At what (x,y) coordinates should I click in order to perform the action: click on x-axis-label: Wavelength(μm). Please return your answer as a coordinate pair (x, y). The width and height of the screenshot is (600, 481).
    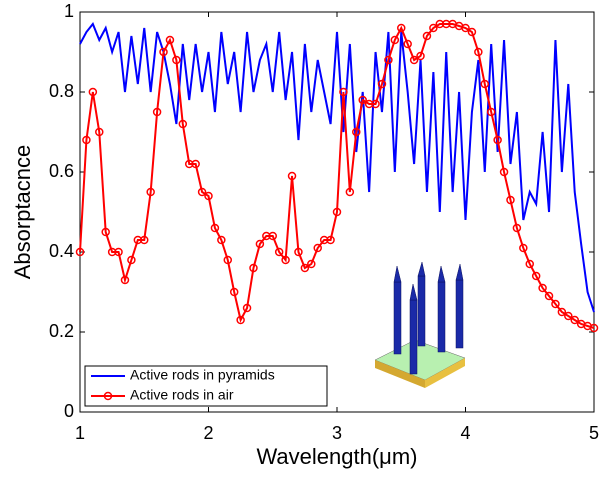
    Looking at the image, I should click on (336, 456).